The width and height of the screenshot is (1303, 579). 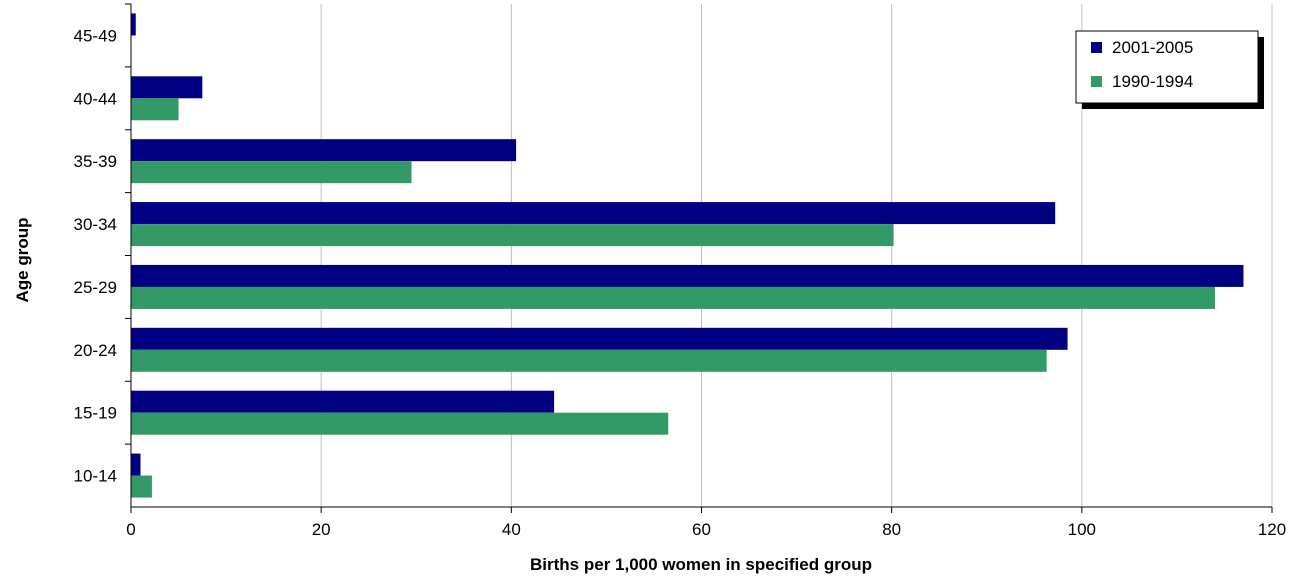 What do you see at coordinates (1272, 529) in the screenshot?
I see `x-tick-label: 120` at bounding box center [1272, 529].